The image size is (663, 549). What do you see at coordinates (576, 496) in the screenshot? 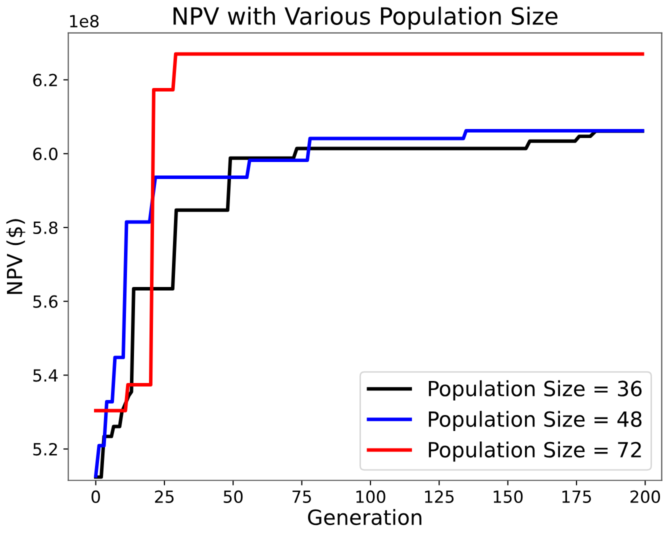
I see `x-tick-label: 175` at bounding box center [576, 496].